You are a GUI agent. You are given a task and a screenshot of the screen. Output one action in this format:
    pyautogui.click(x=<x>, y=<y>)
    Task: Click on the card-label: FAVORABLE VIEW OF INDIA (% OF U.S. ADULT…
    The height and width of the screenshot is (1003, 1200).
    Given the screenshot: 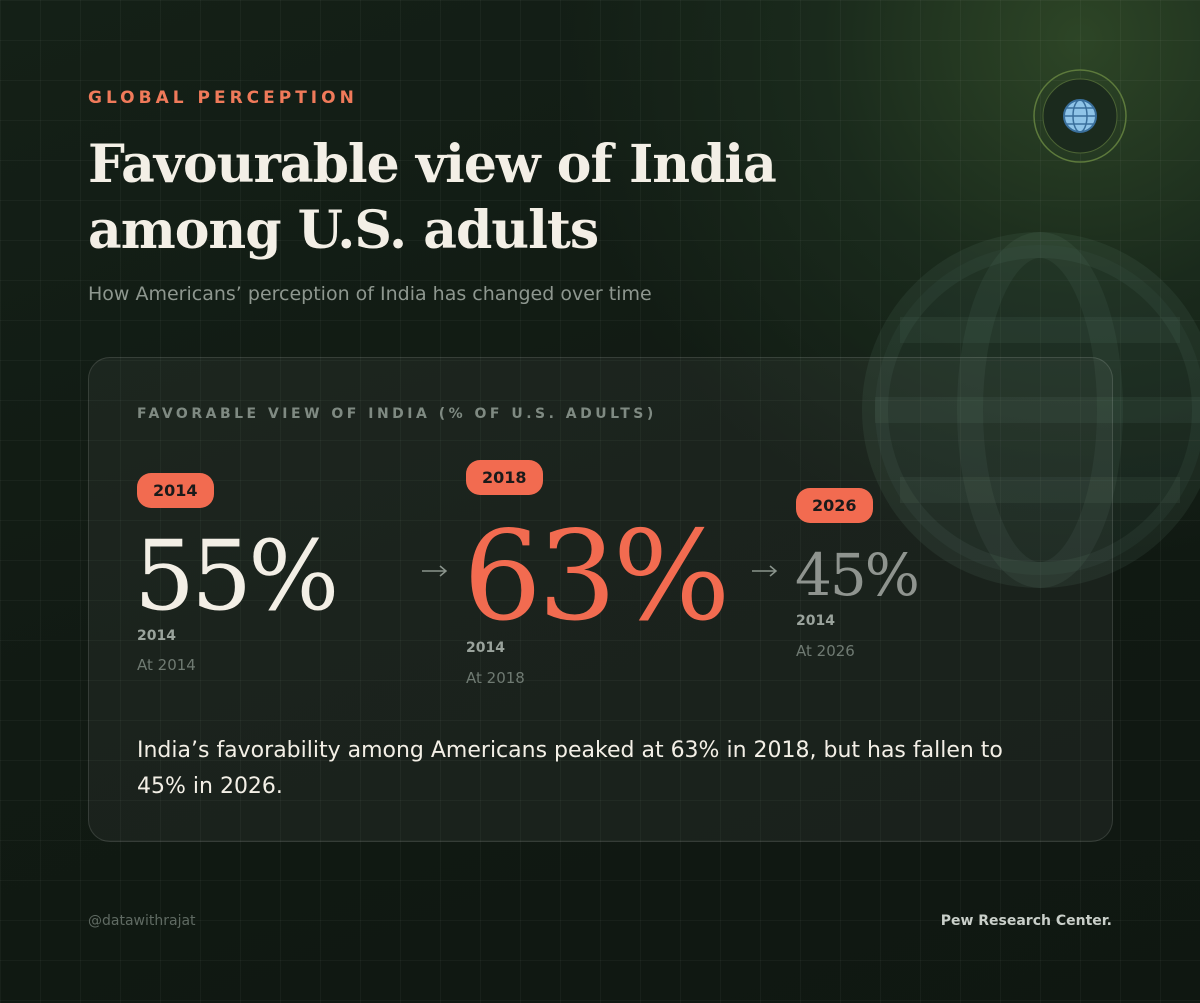 What is the action you would take?
    pyautogui.click(x=397, y=414)
    